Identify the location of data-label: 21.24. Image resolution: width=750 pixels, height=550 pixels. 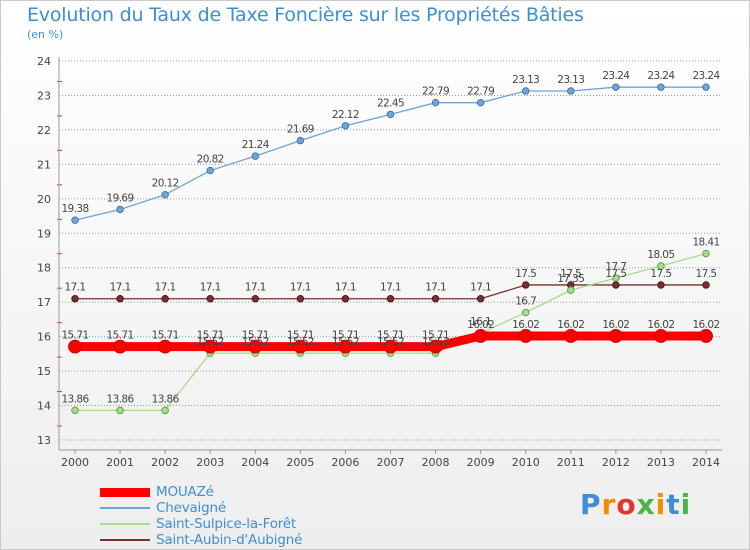
(256, 145).